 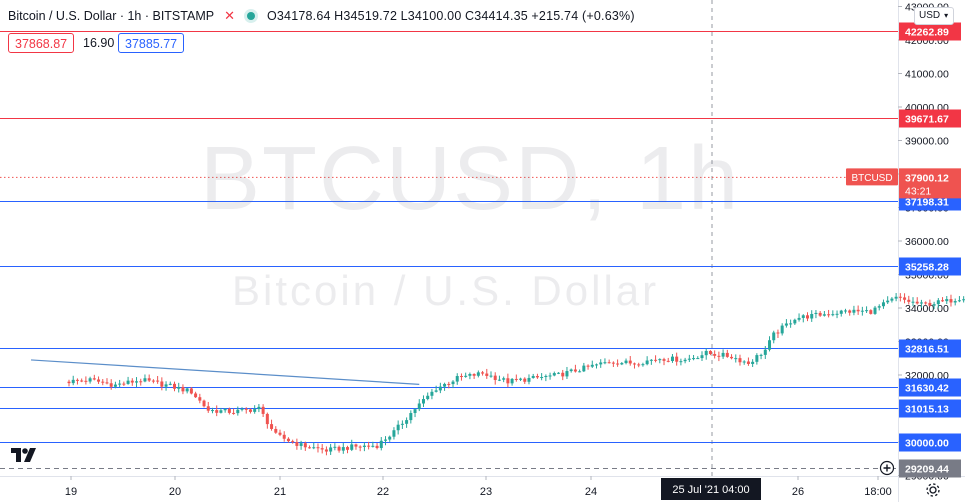 What do you see at coordinates (151, 43) in the screenshot?
I see `buy-button: 37885.77` at bounding box center [151, 43].